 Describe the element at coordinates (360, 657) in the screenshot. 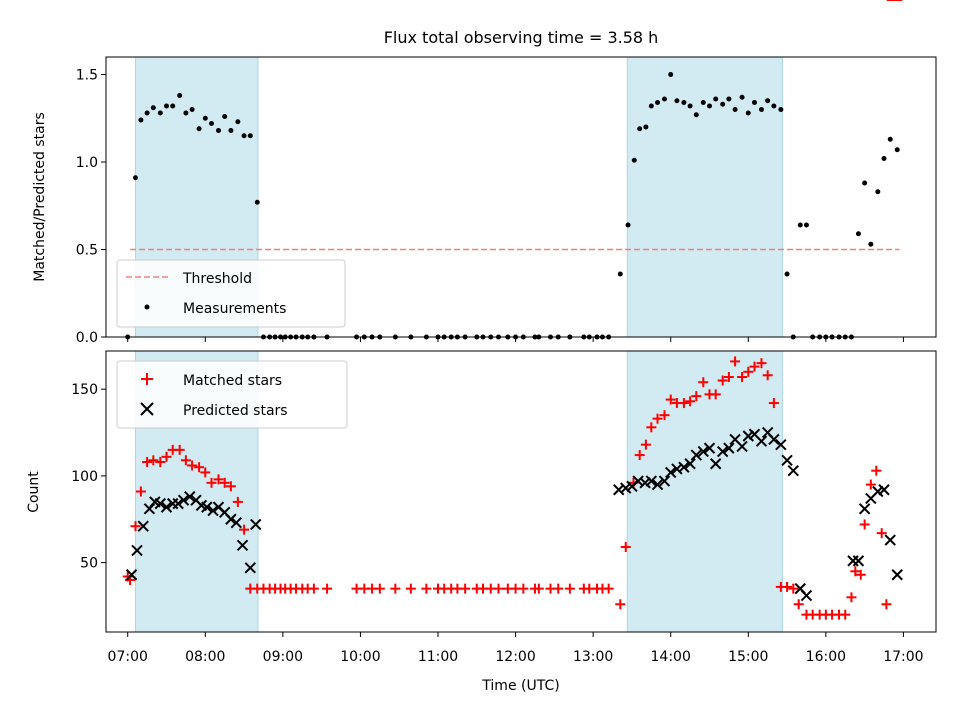

I see `x-tick-label: 10:00` at that location.